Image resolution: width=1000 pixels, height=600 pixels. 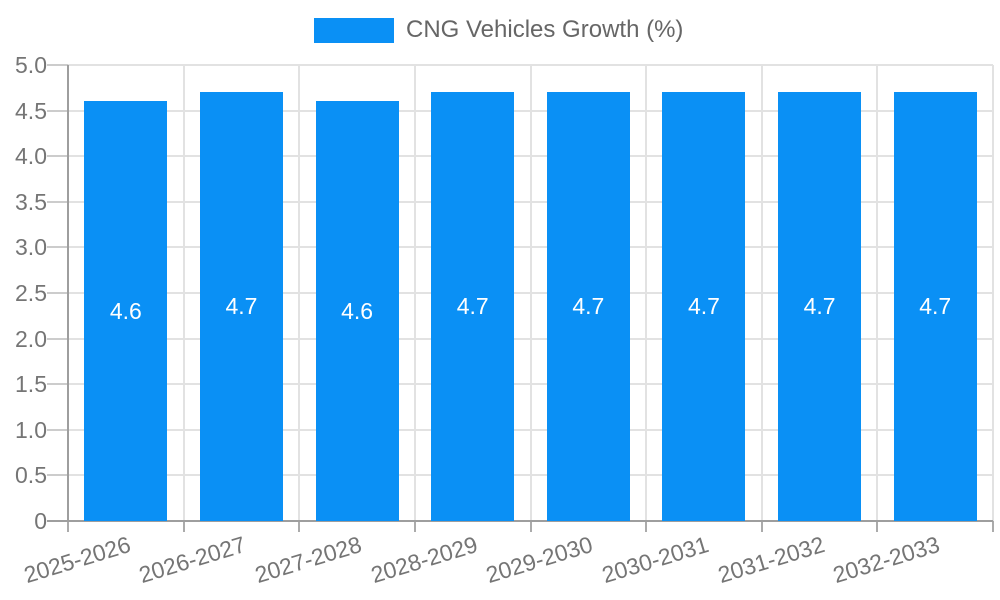 What do you see at coordinates (31, 65) in the screenshot?
I see `y-tick-label: 5.0` at bounding box center [31, 65].